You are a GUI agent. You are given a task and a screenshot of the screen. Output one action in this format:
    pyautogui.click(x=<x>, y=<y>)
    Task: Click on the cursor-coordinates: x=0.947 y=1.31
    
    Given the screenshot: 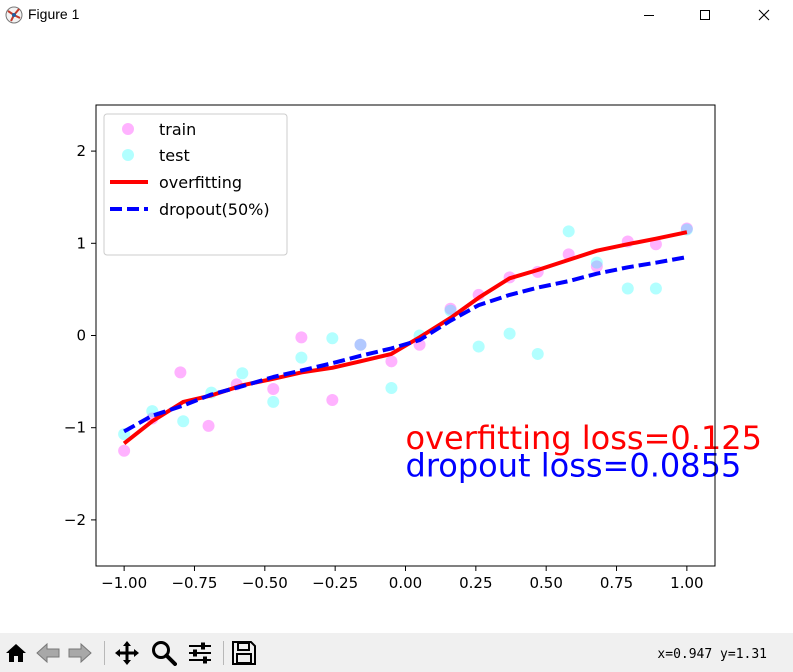 What is the action you would take?
    pyautogui.click(x=712, y=654)
    